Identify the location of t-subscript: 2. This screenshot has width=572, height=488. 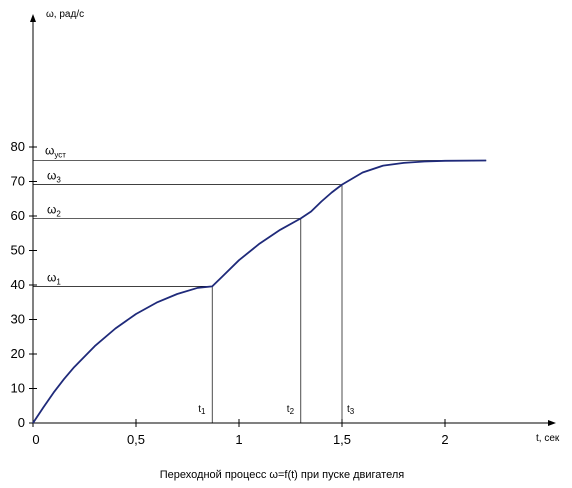
(292, 411).